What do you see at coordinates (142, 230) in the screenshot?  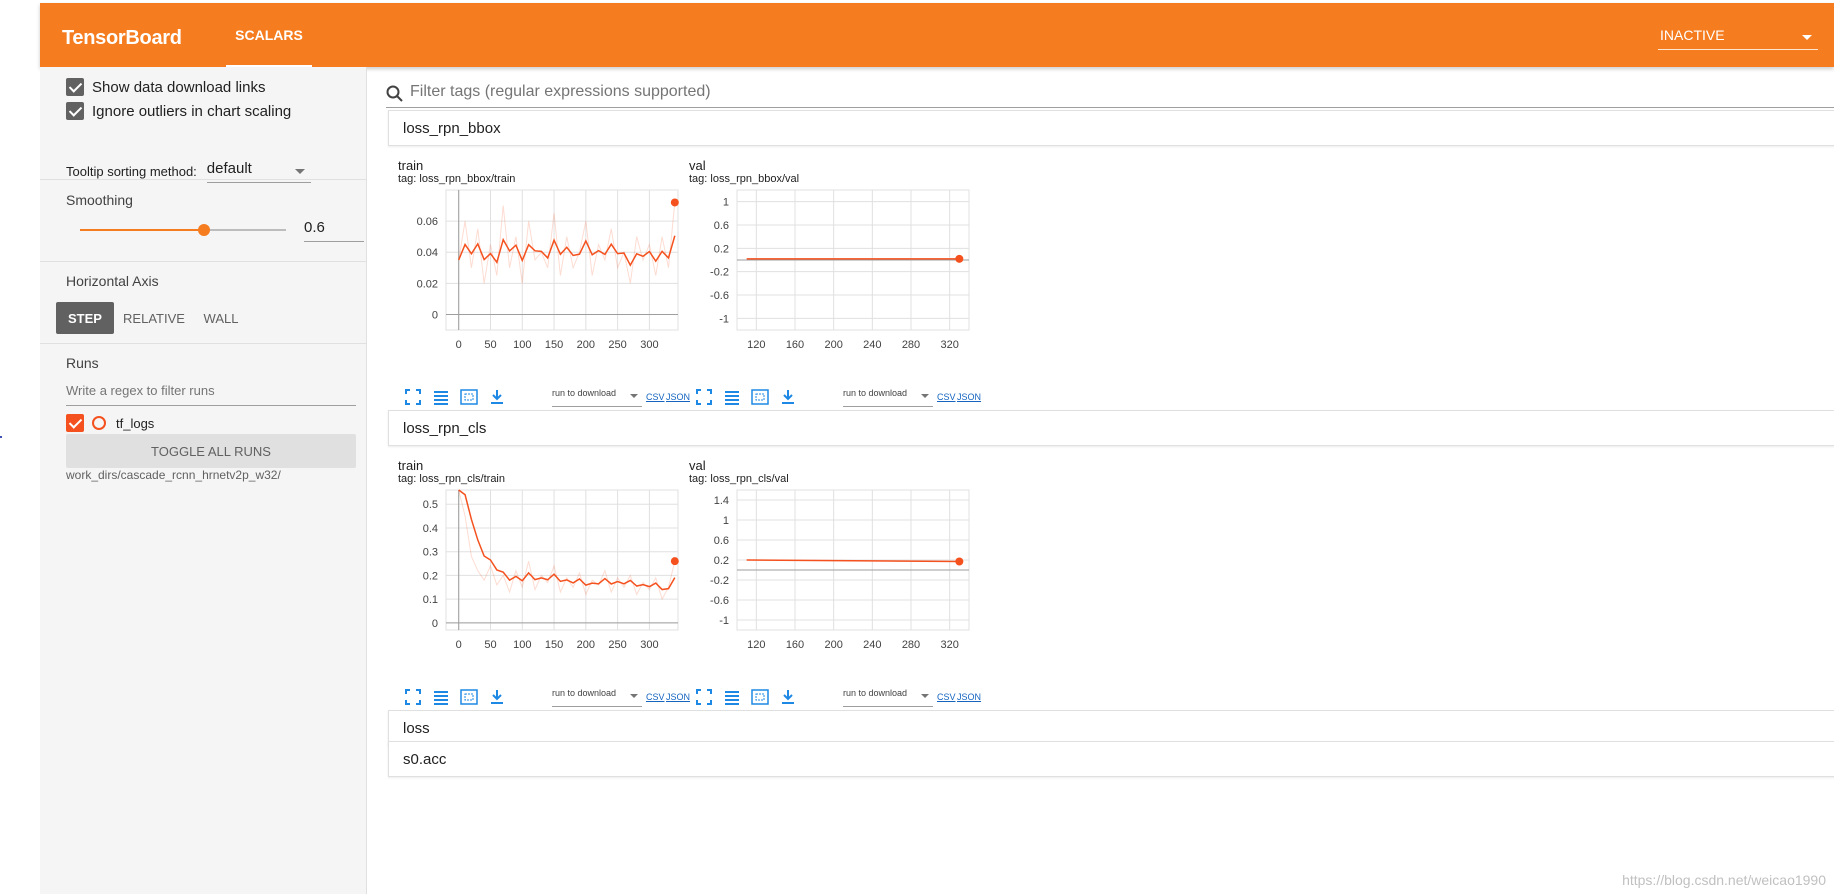 I see `smoothing-slider-fill` at bounding box center [142, 230].